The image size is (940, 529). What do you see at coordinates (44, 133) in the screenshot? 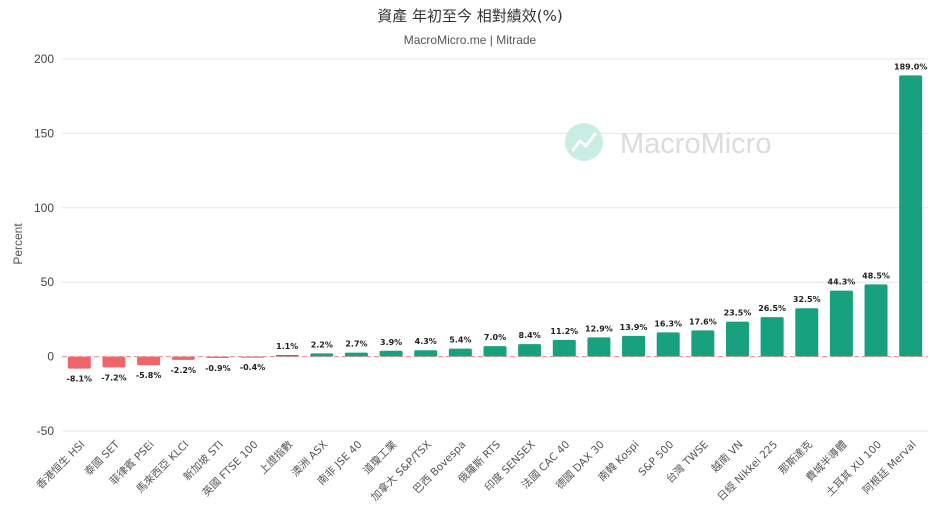
I see `y-tick-label: 150` at bounding box center [44, 133].